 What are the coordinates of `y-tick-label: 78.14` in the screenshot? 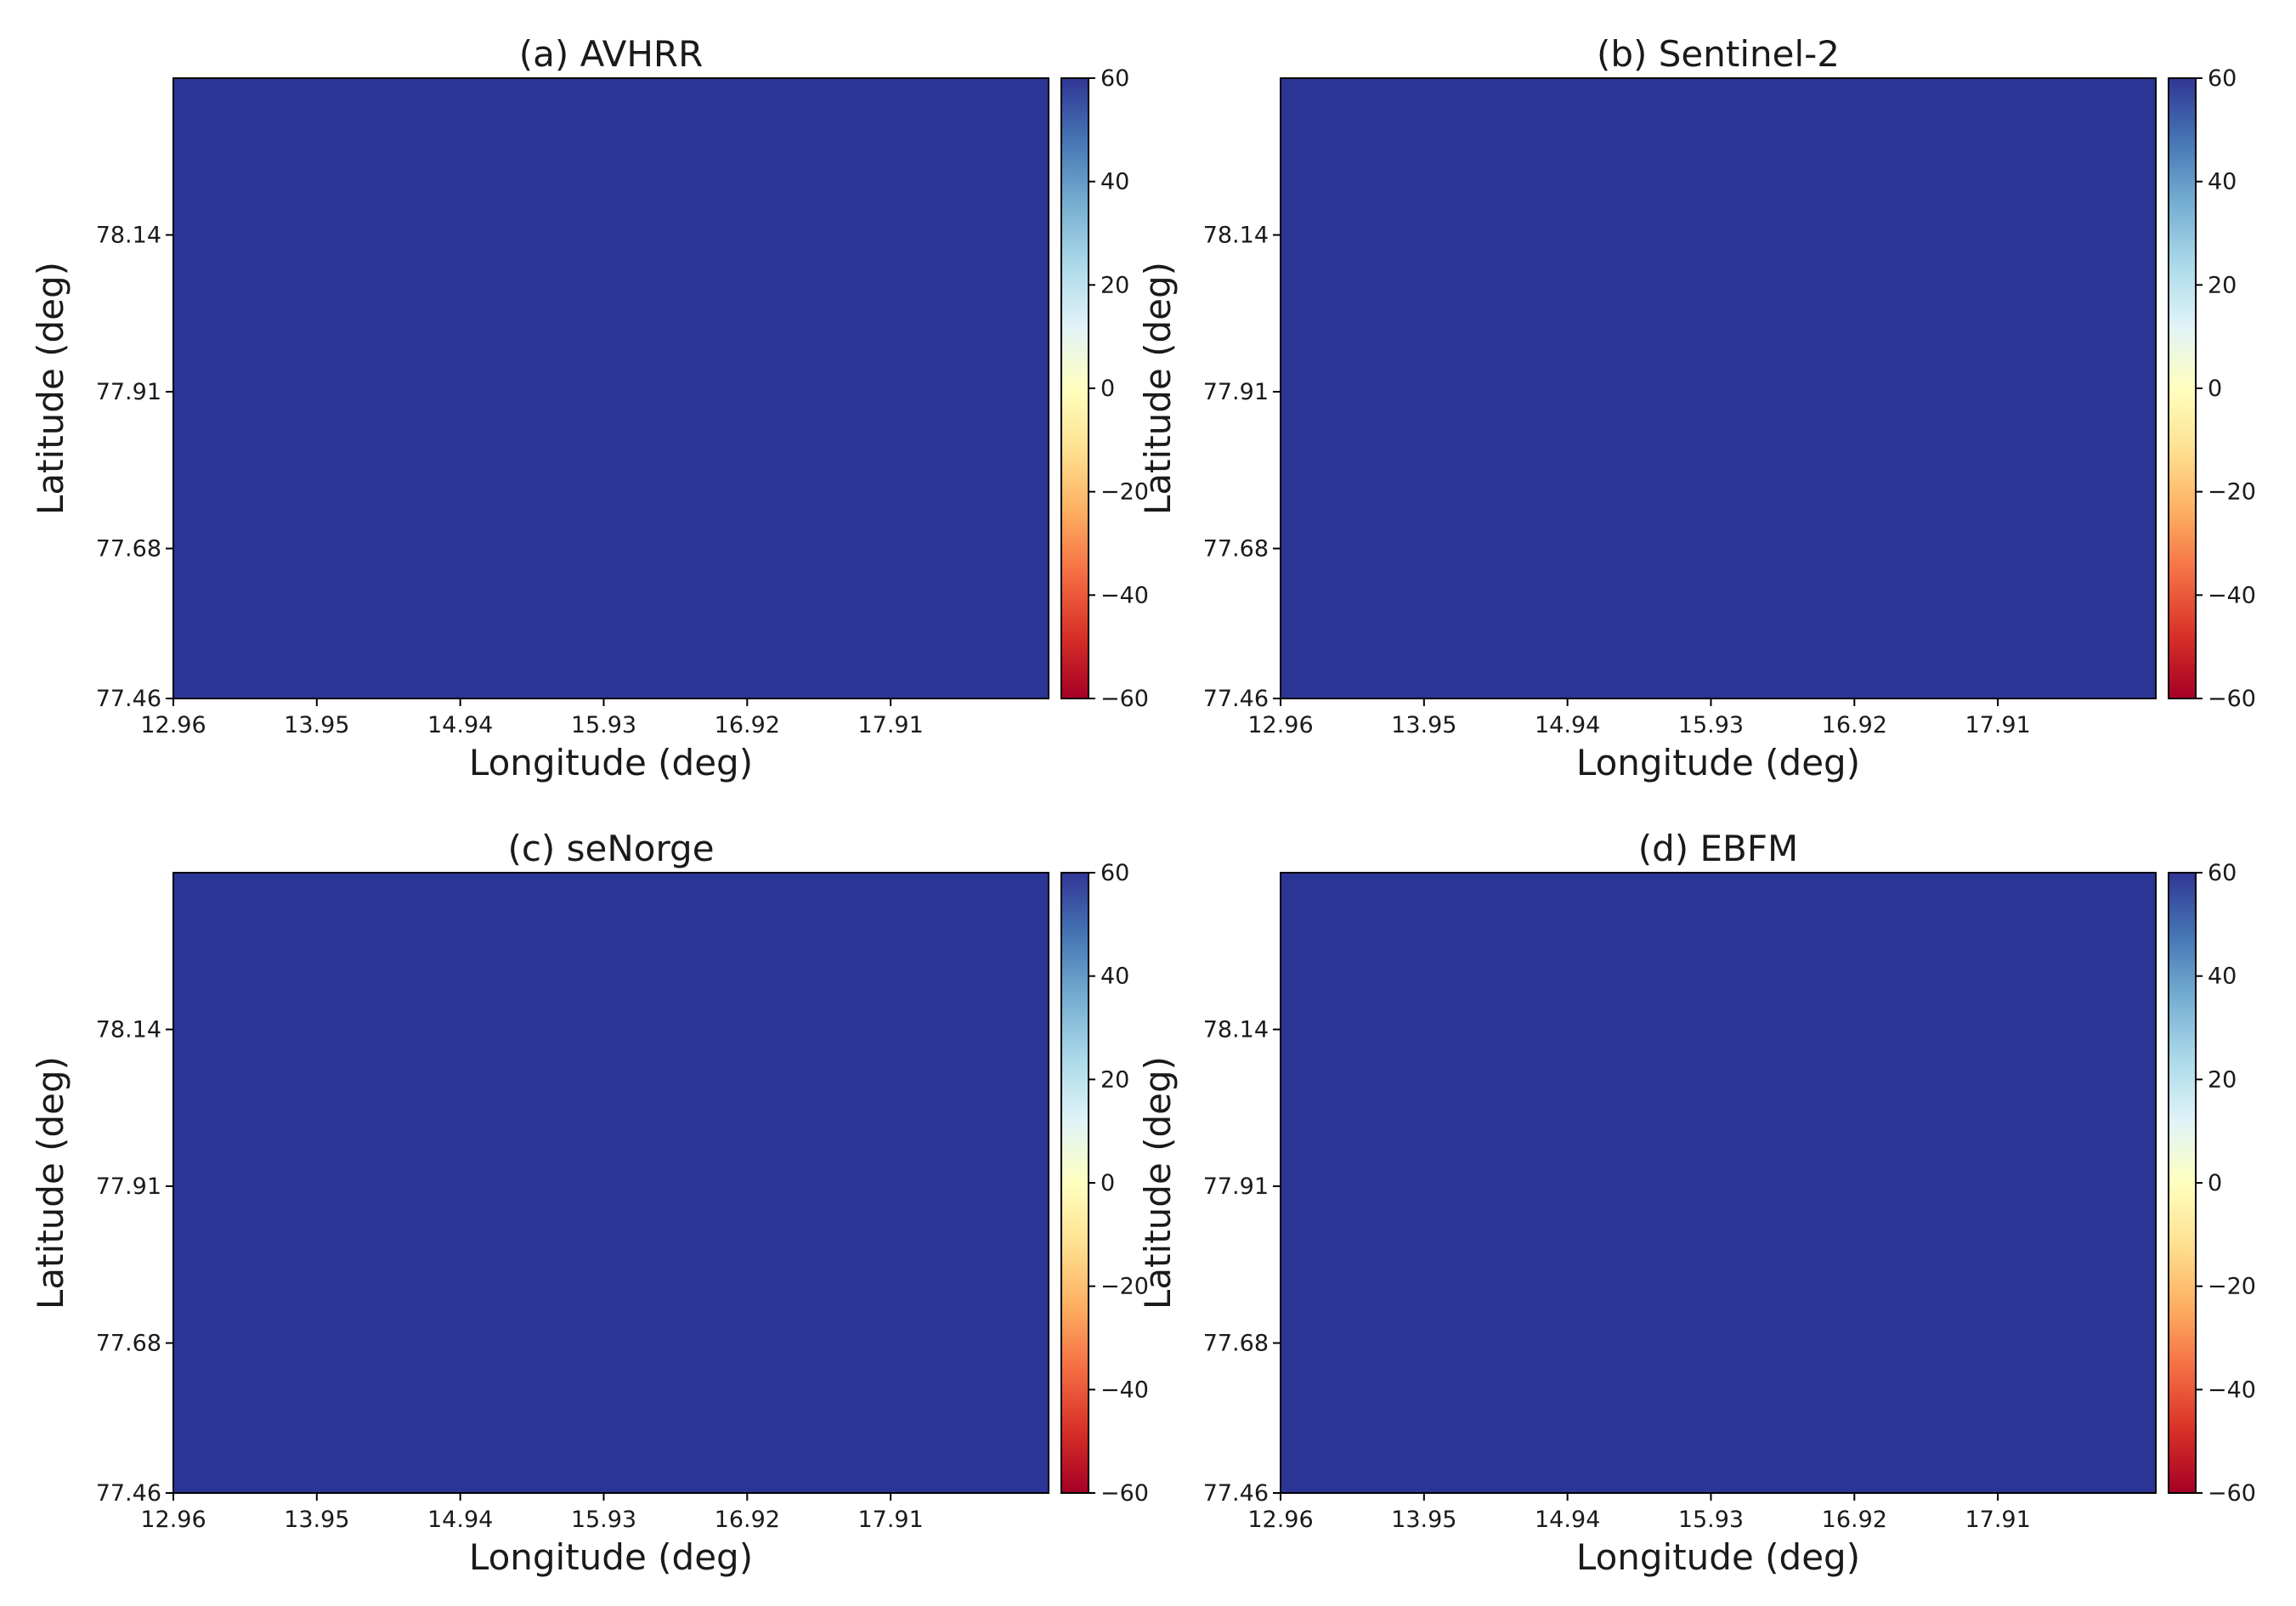 It's located at (128, 236).